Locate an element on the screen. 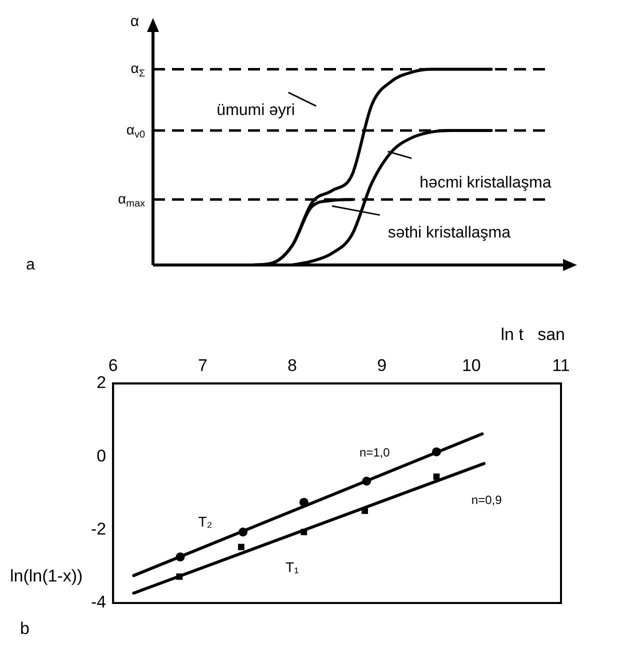  x-tick-label: 10 is located at coordinates (471, 365).